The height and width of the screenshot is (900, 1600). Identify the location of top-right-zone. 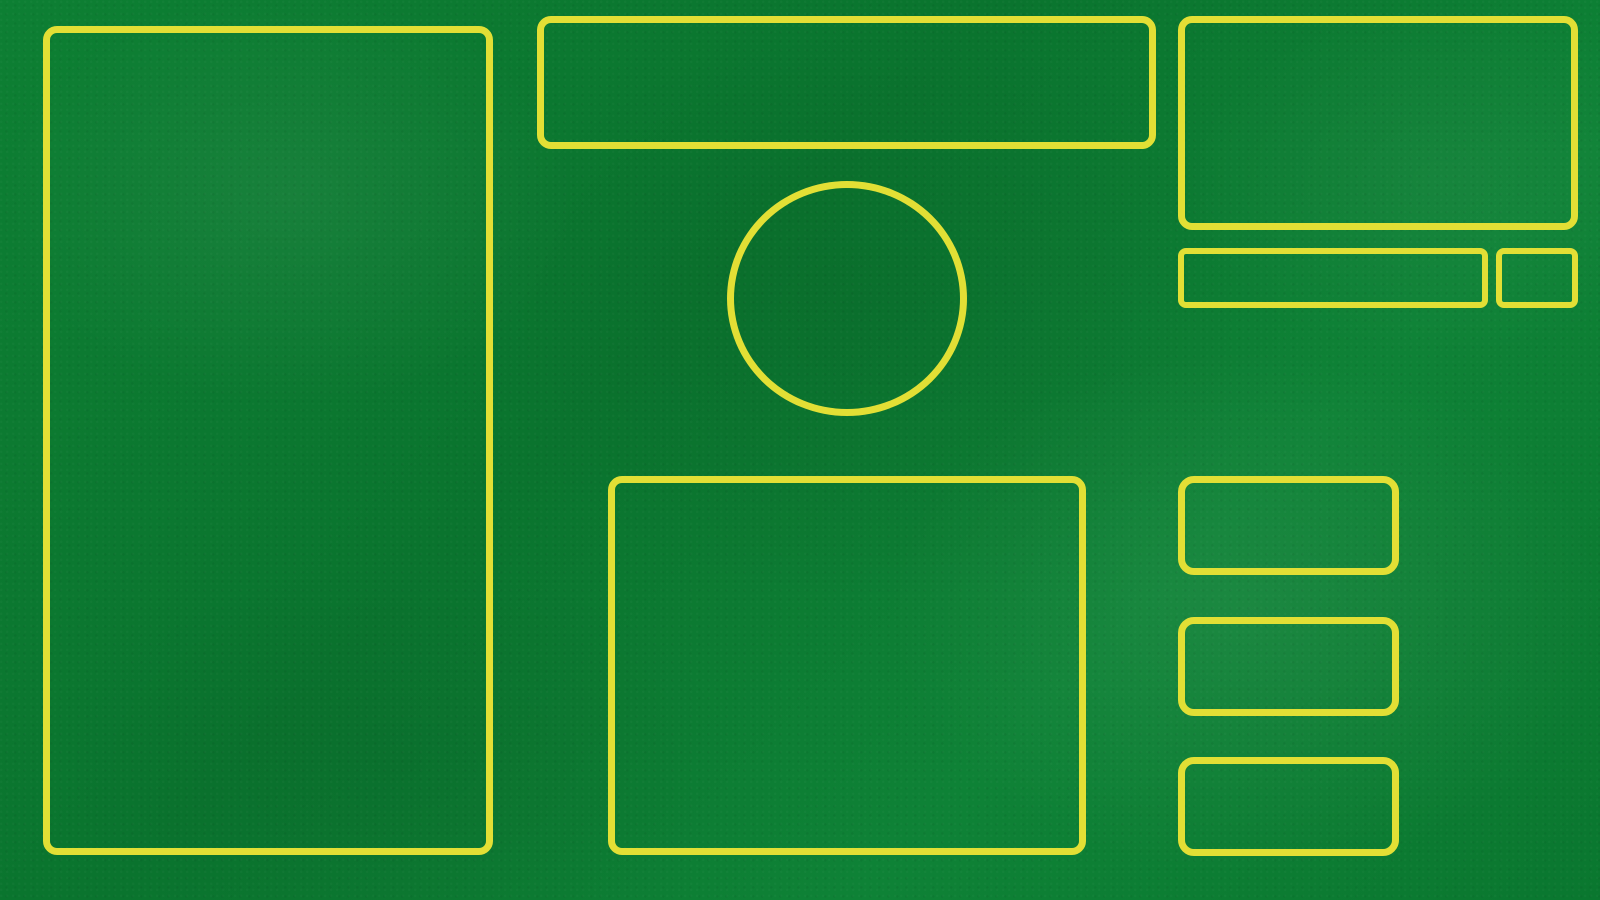
(1378, 123).